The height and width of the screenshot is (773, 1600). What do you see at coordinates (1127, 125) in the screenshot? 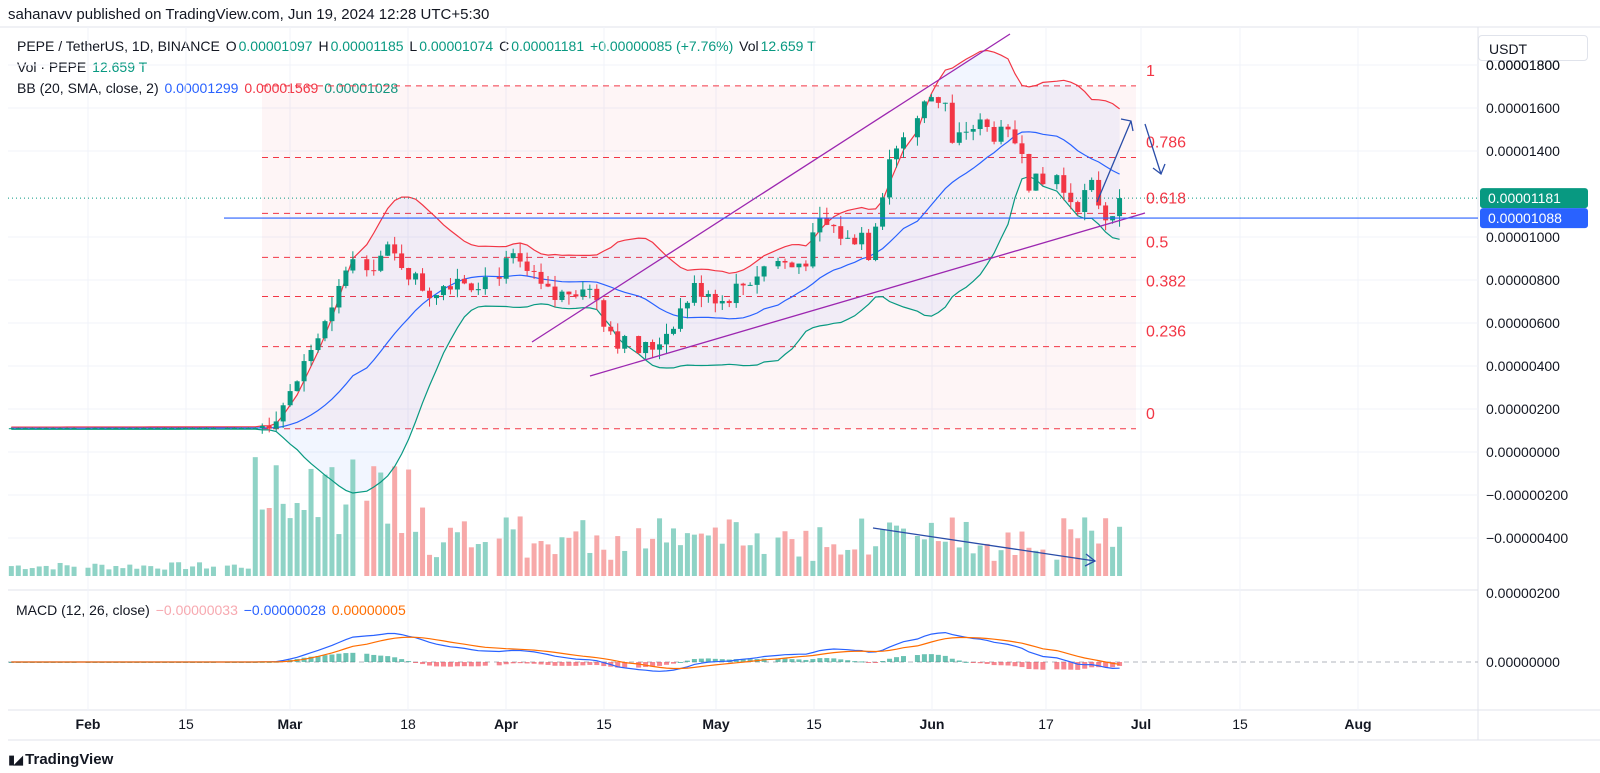
I see `projection-arrow-up-head` at bounding box center [1127, 125].